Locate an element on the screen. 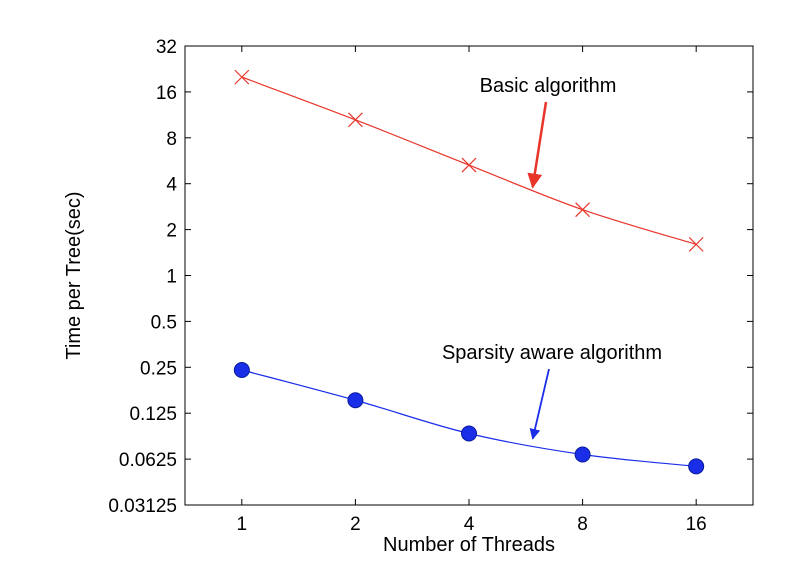  annotation-1: Basic algorithm is located at coordinates (548, 132).